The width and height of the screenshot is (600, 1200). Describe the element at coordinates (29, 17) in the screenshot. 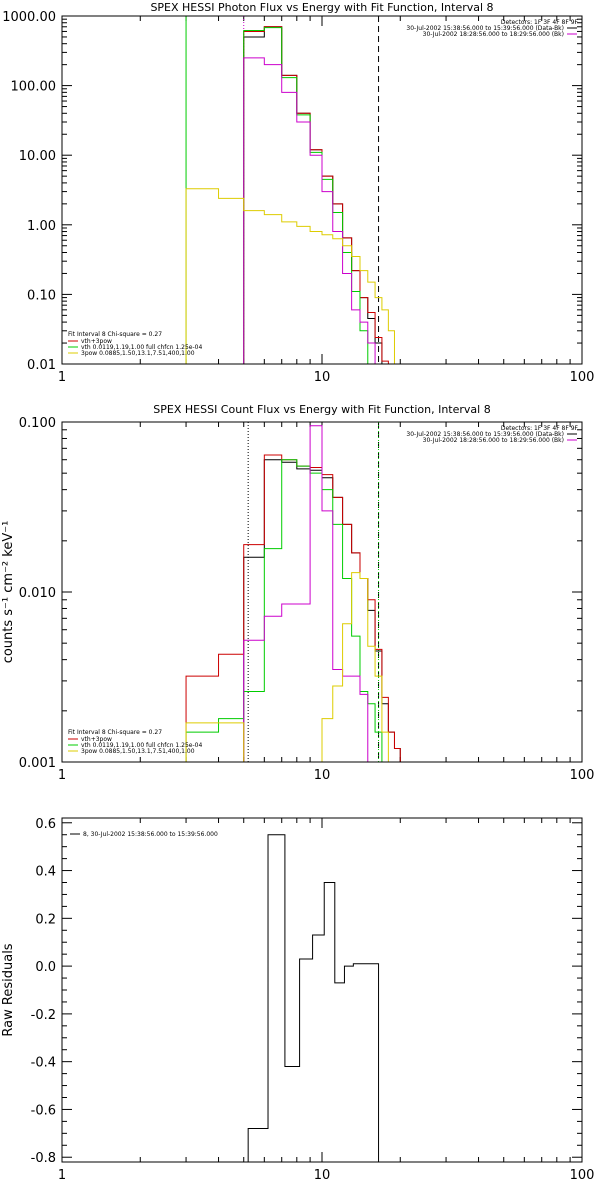

I see `y-tick-label: 1000.00` at that location.